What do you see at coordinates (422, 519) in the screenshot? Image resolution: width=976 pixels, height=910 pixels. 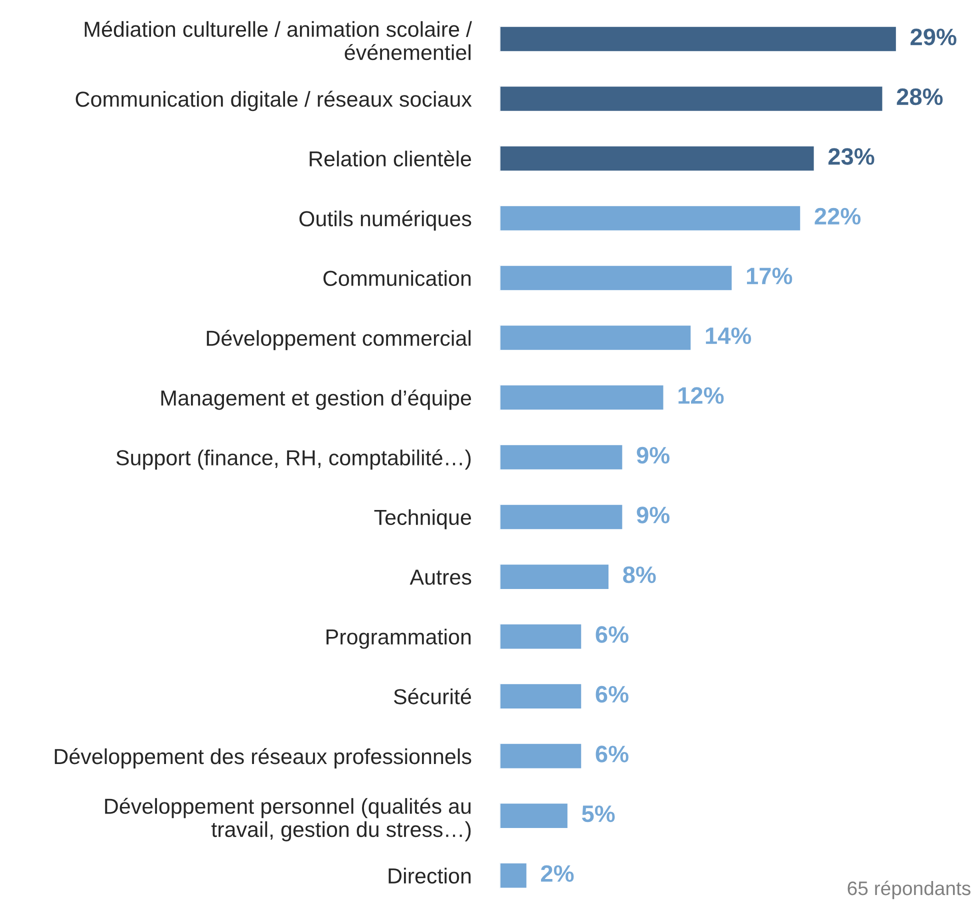 I see `y-tick-label: Technique` at bounding box center [422, 519].